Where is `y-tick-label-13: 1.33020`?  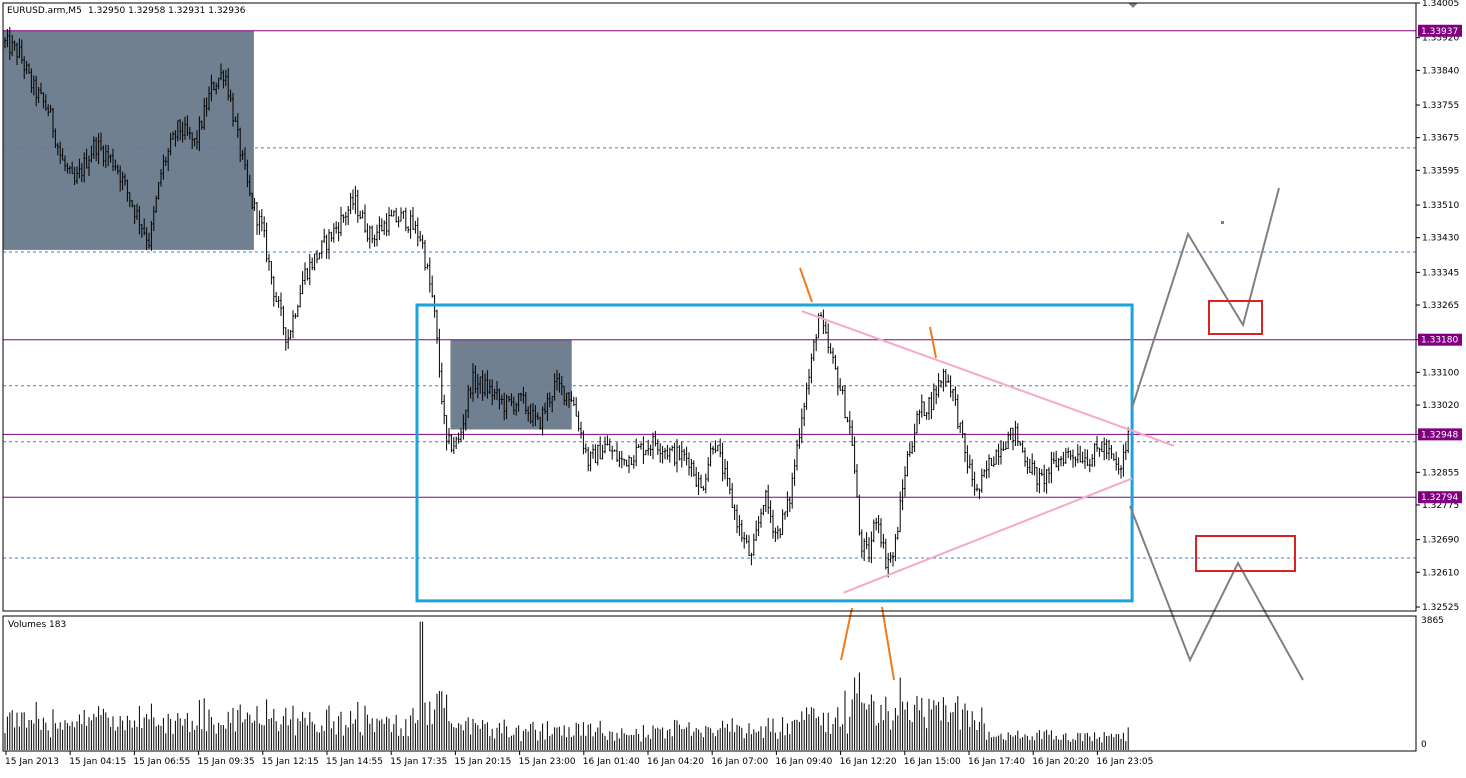 y-tick-label-13: 1.33020 is located at coordinates (1440, 406).